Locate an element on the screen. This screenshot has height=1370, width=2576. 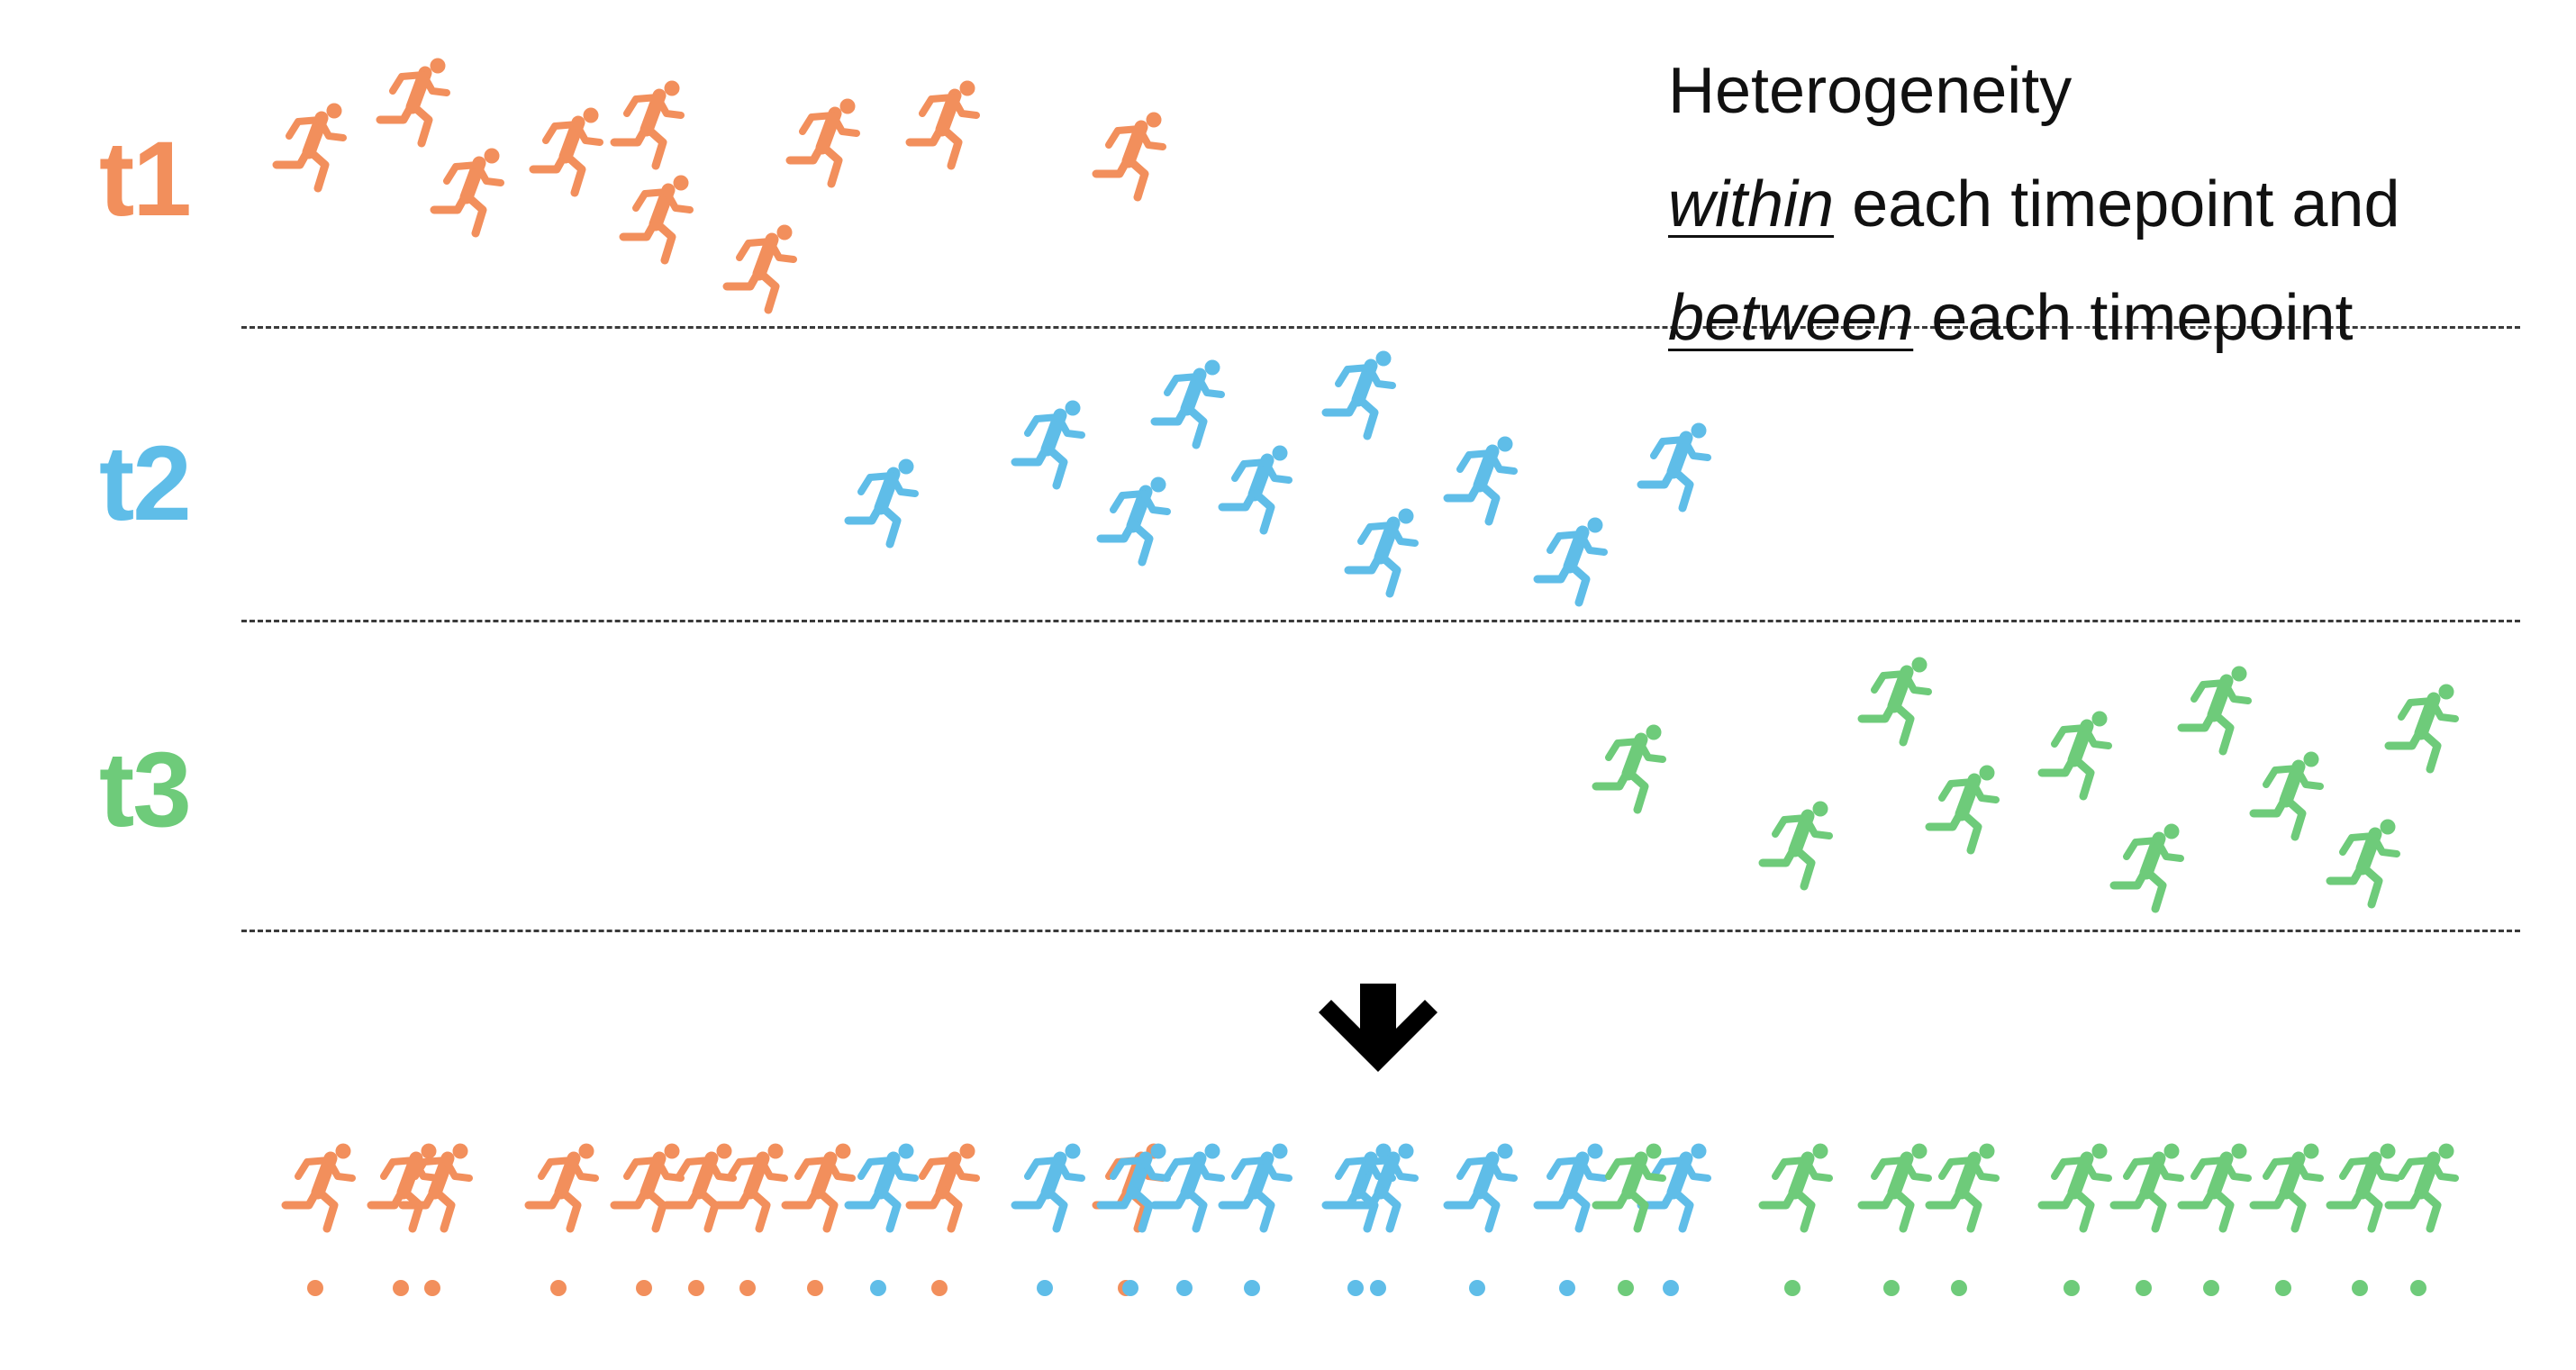
caption-line-3: between each timepoint is located at coordinates (2034, 318).